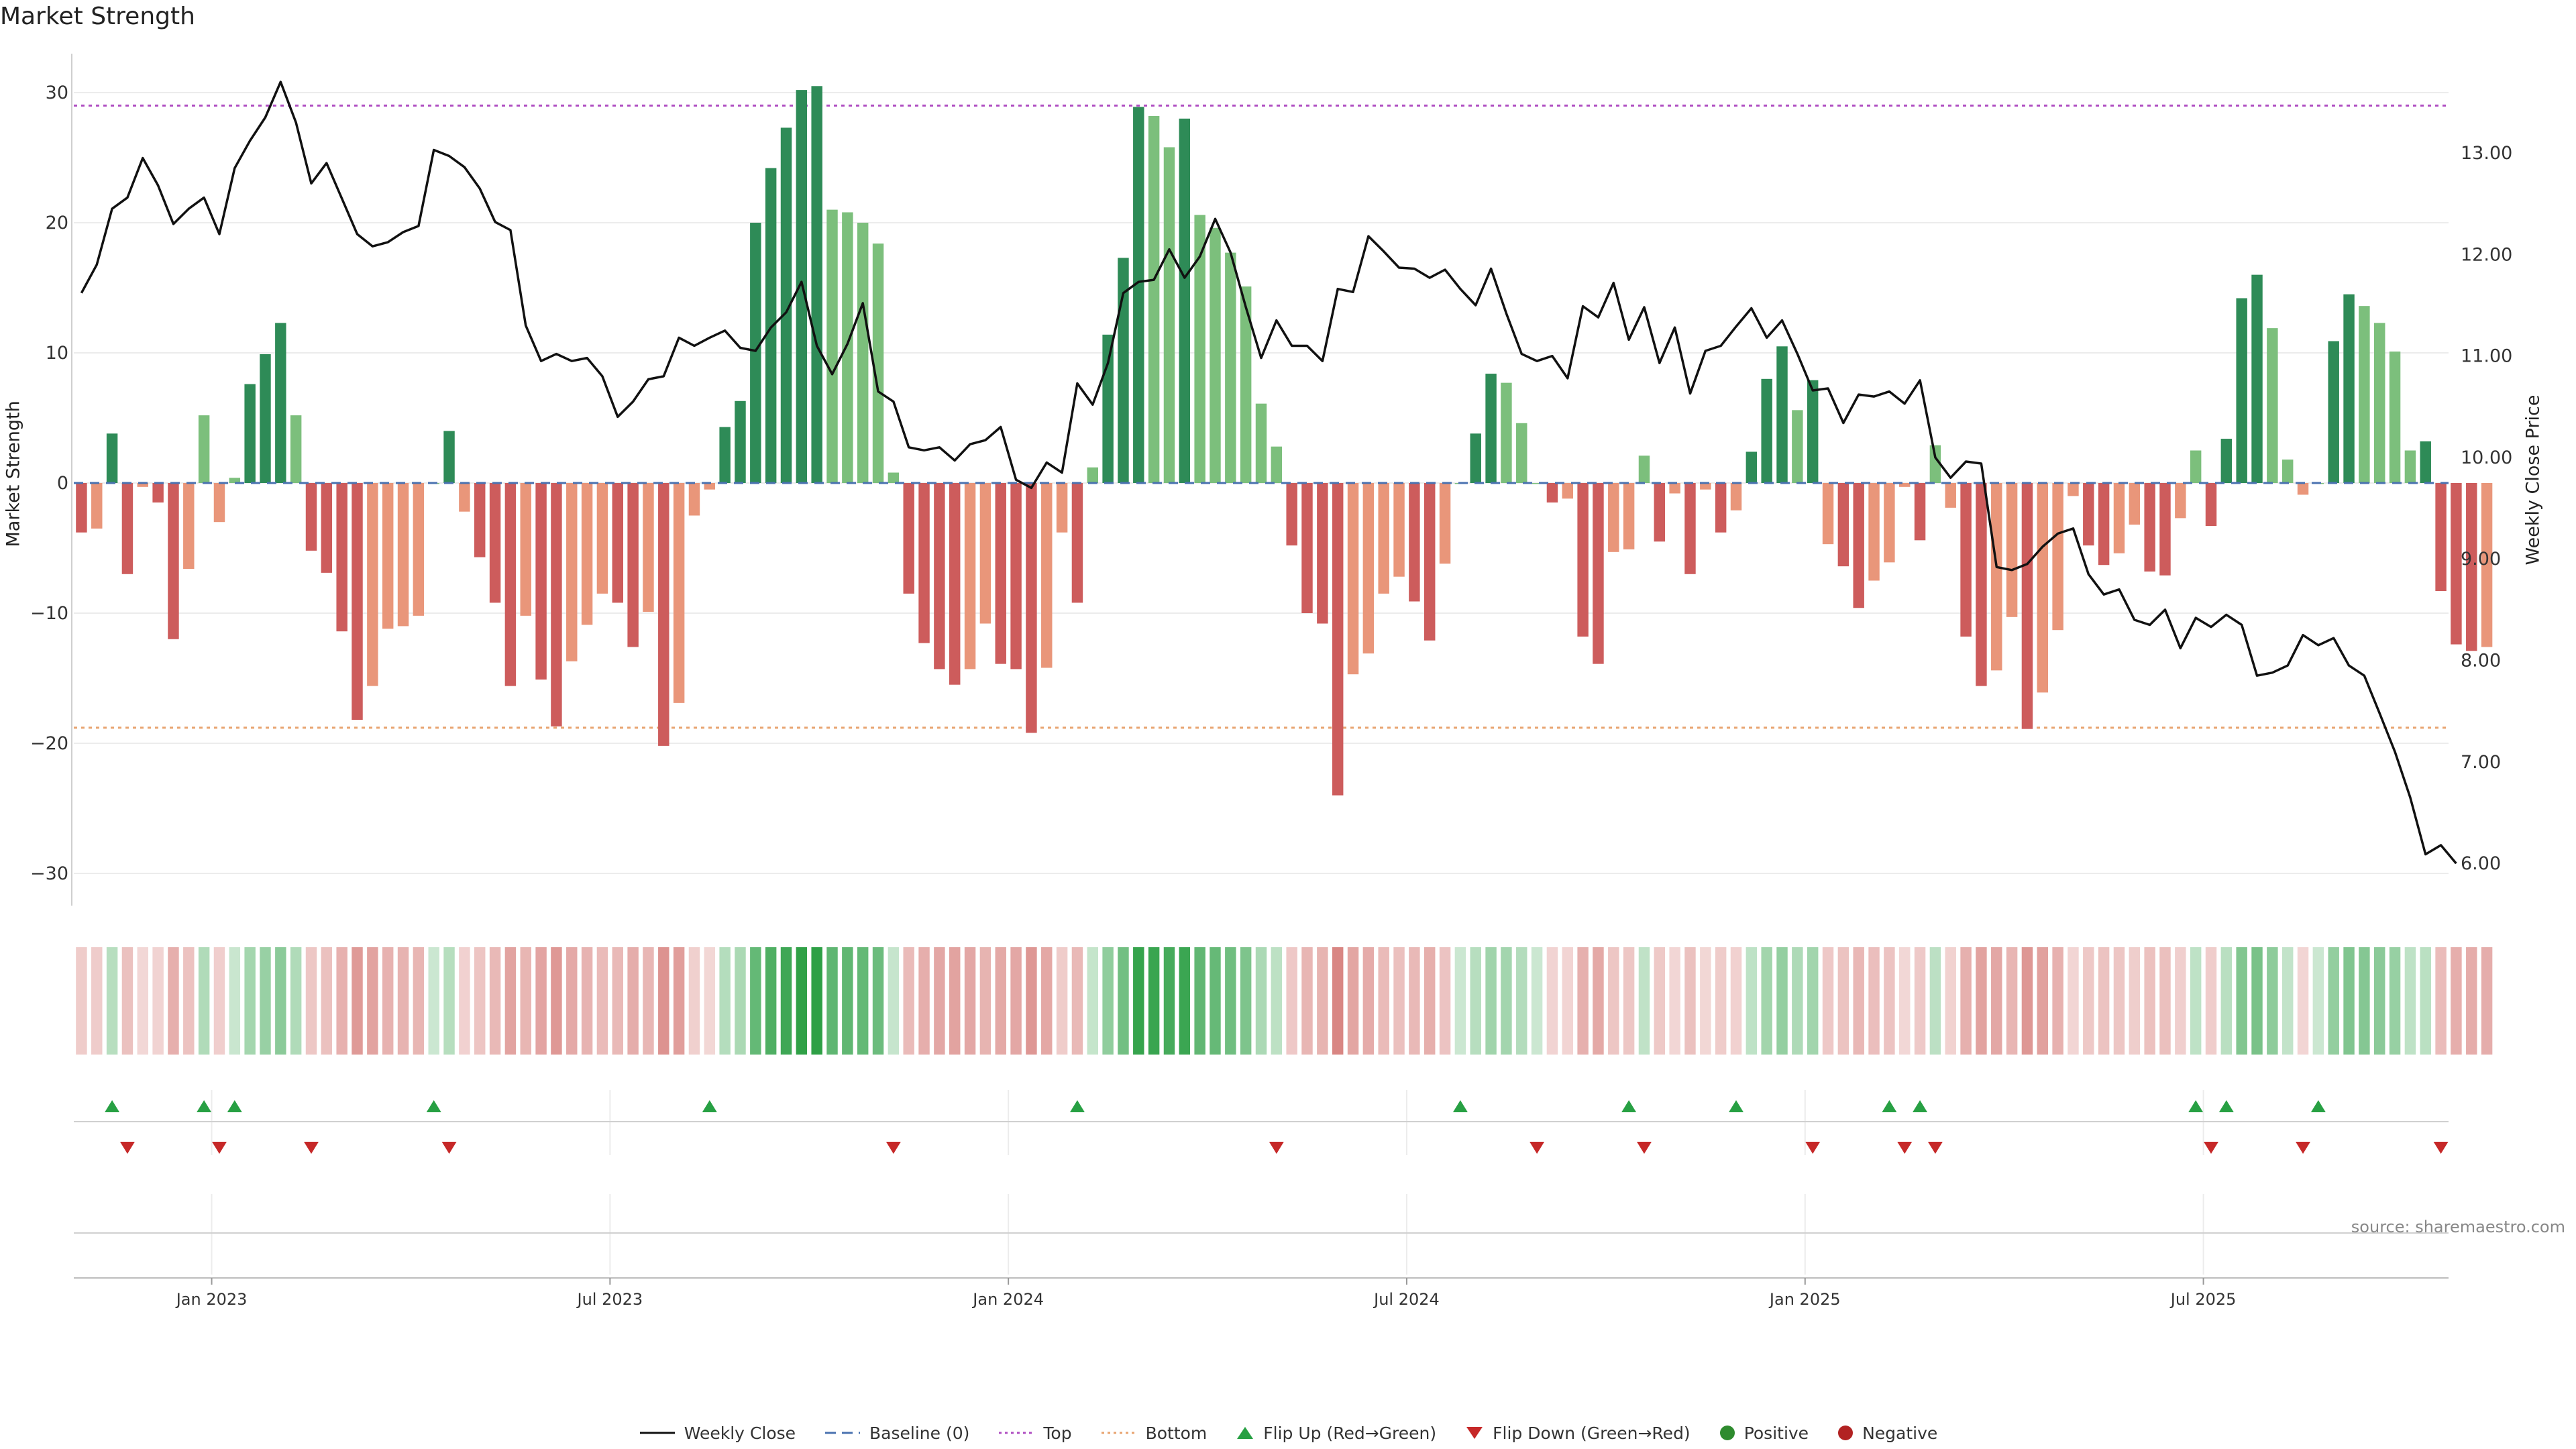 The width and height of the screenshot is (2576, 1449). I want to click on legend-label: Top, so click(1057, 1433).